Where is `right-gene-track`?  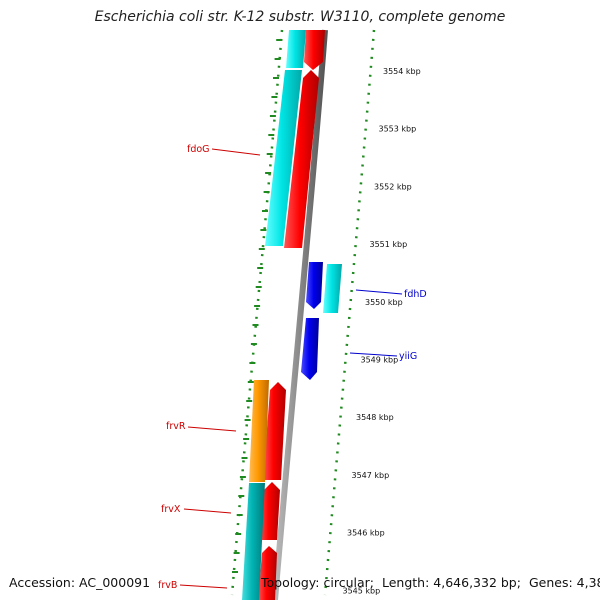
right-gene-track is located at coordinates (321, 321).